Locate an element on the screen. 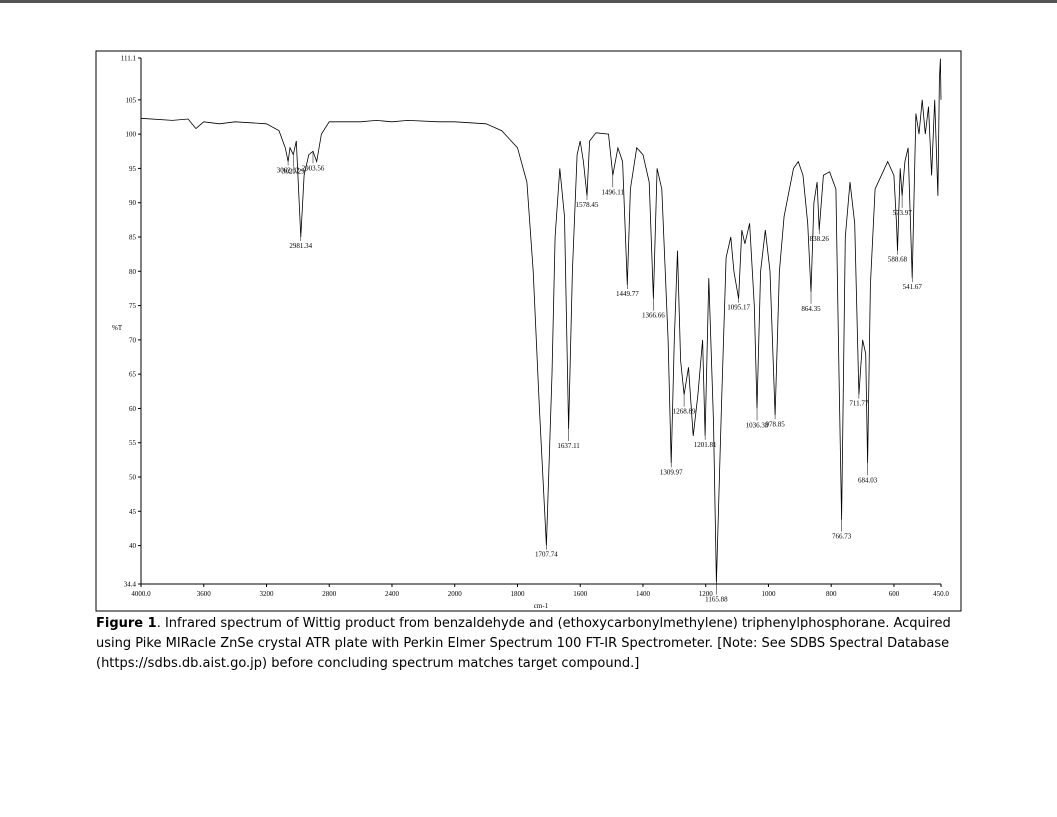 The height and width of the screenshot is (817, 1057). peak-label: 711.77 is located at coordinates (858, 404).